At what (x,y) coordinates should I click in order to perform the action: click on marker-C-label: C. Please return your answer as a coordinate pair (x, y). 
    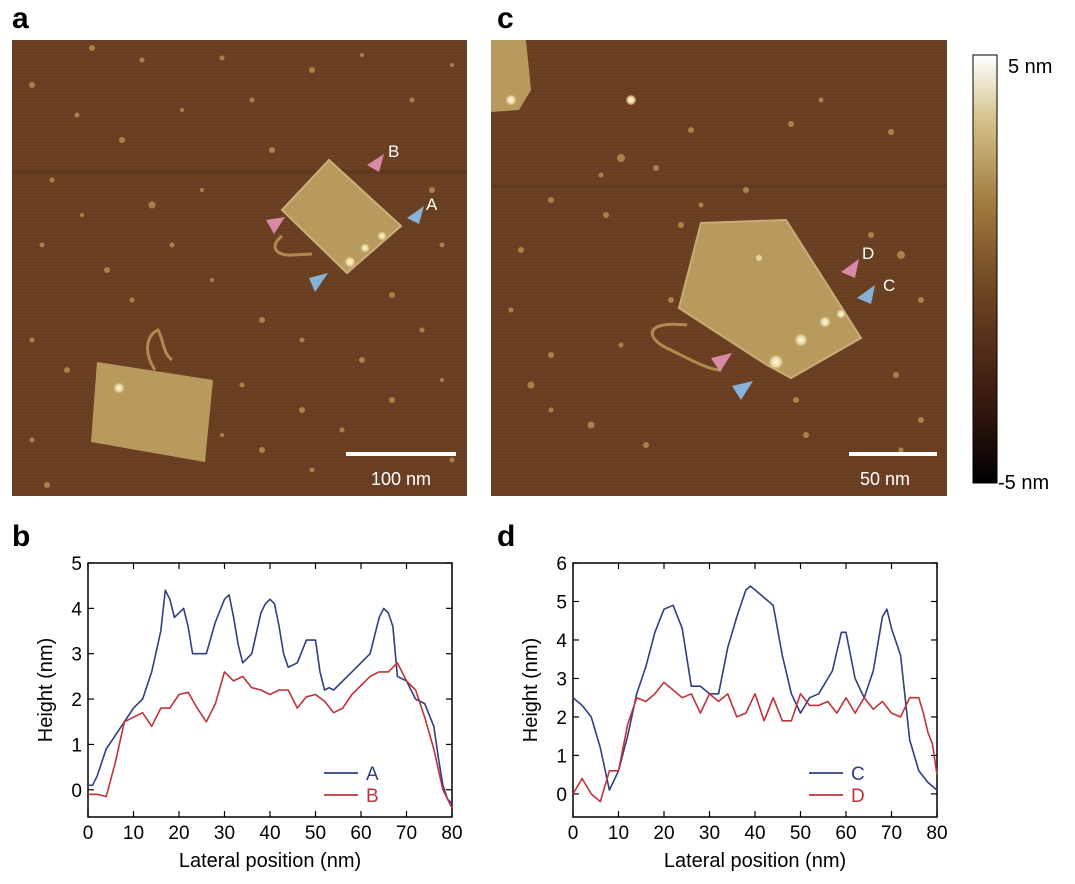
    Looking at the image, I should click on (889, 285).